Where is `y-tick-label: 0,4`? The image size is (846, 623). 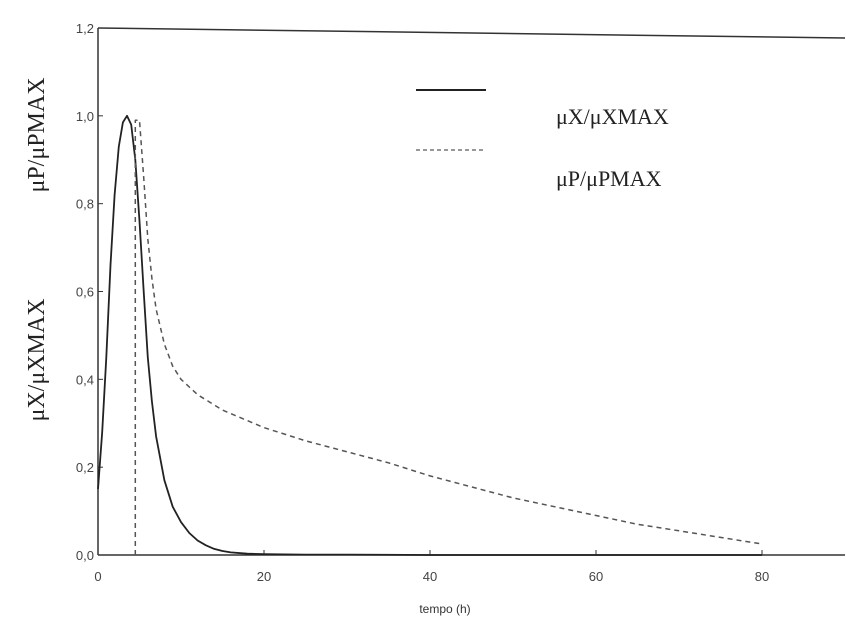 y-tick-label: 0,4 is located at coordinates (85, 379).